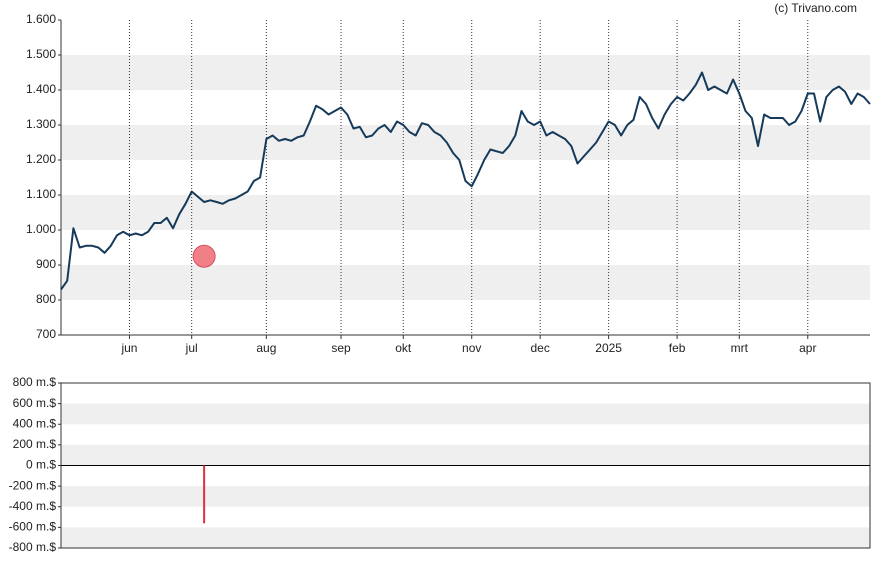 The image size is (888, 565). Describe the element at coordinates (33, 547) in the screenshot. I see `y-tick-label: -800 m.$` at that location.